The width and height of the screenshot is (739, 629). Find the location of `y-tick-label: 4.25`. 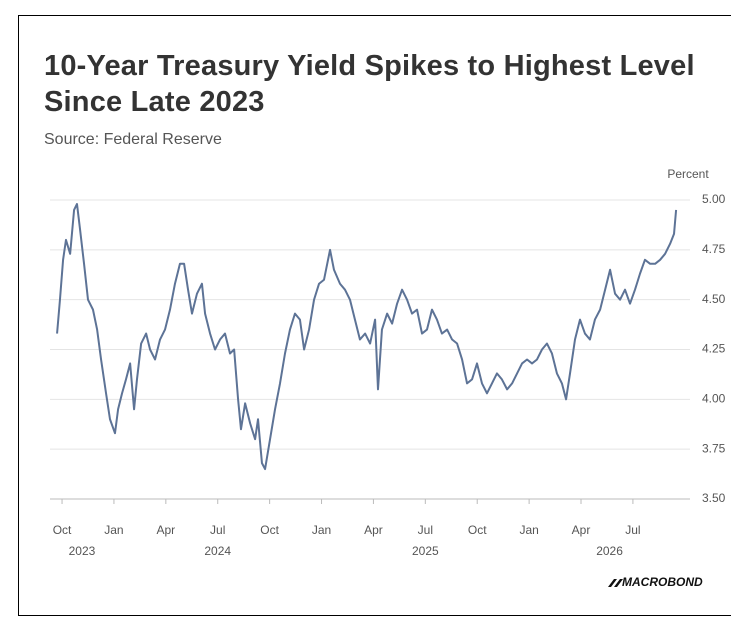

y-tick-label: 4.25 is located at coordinates (714, 349).